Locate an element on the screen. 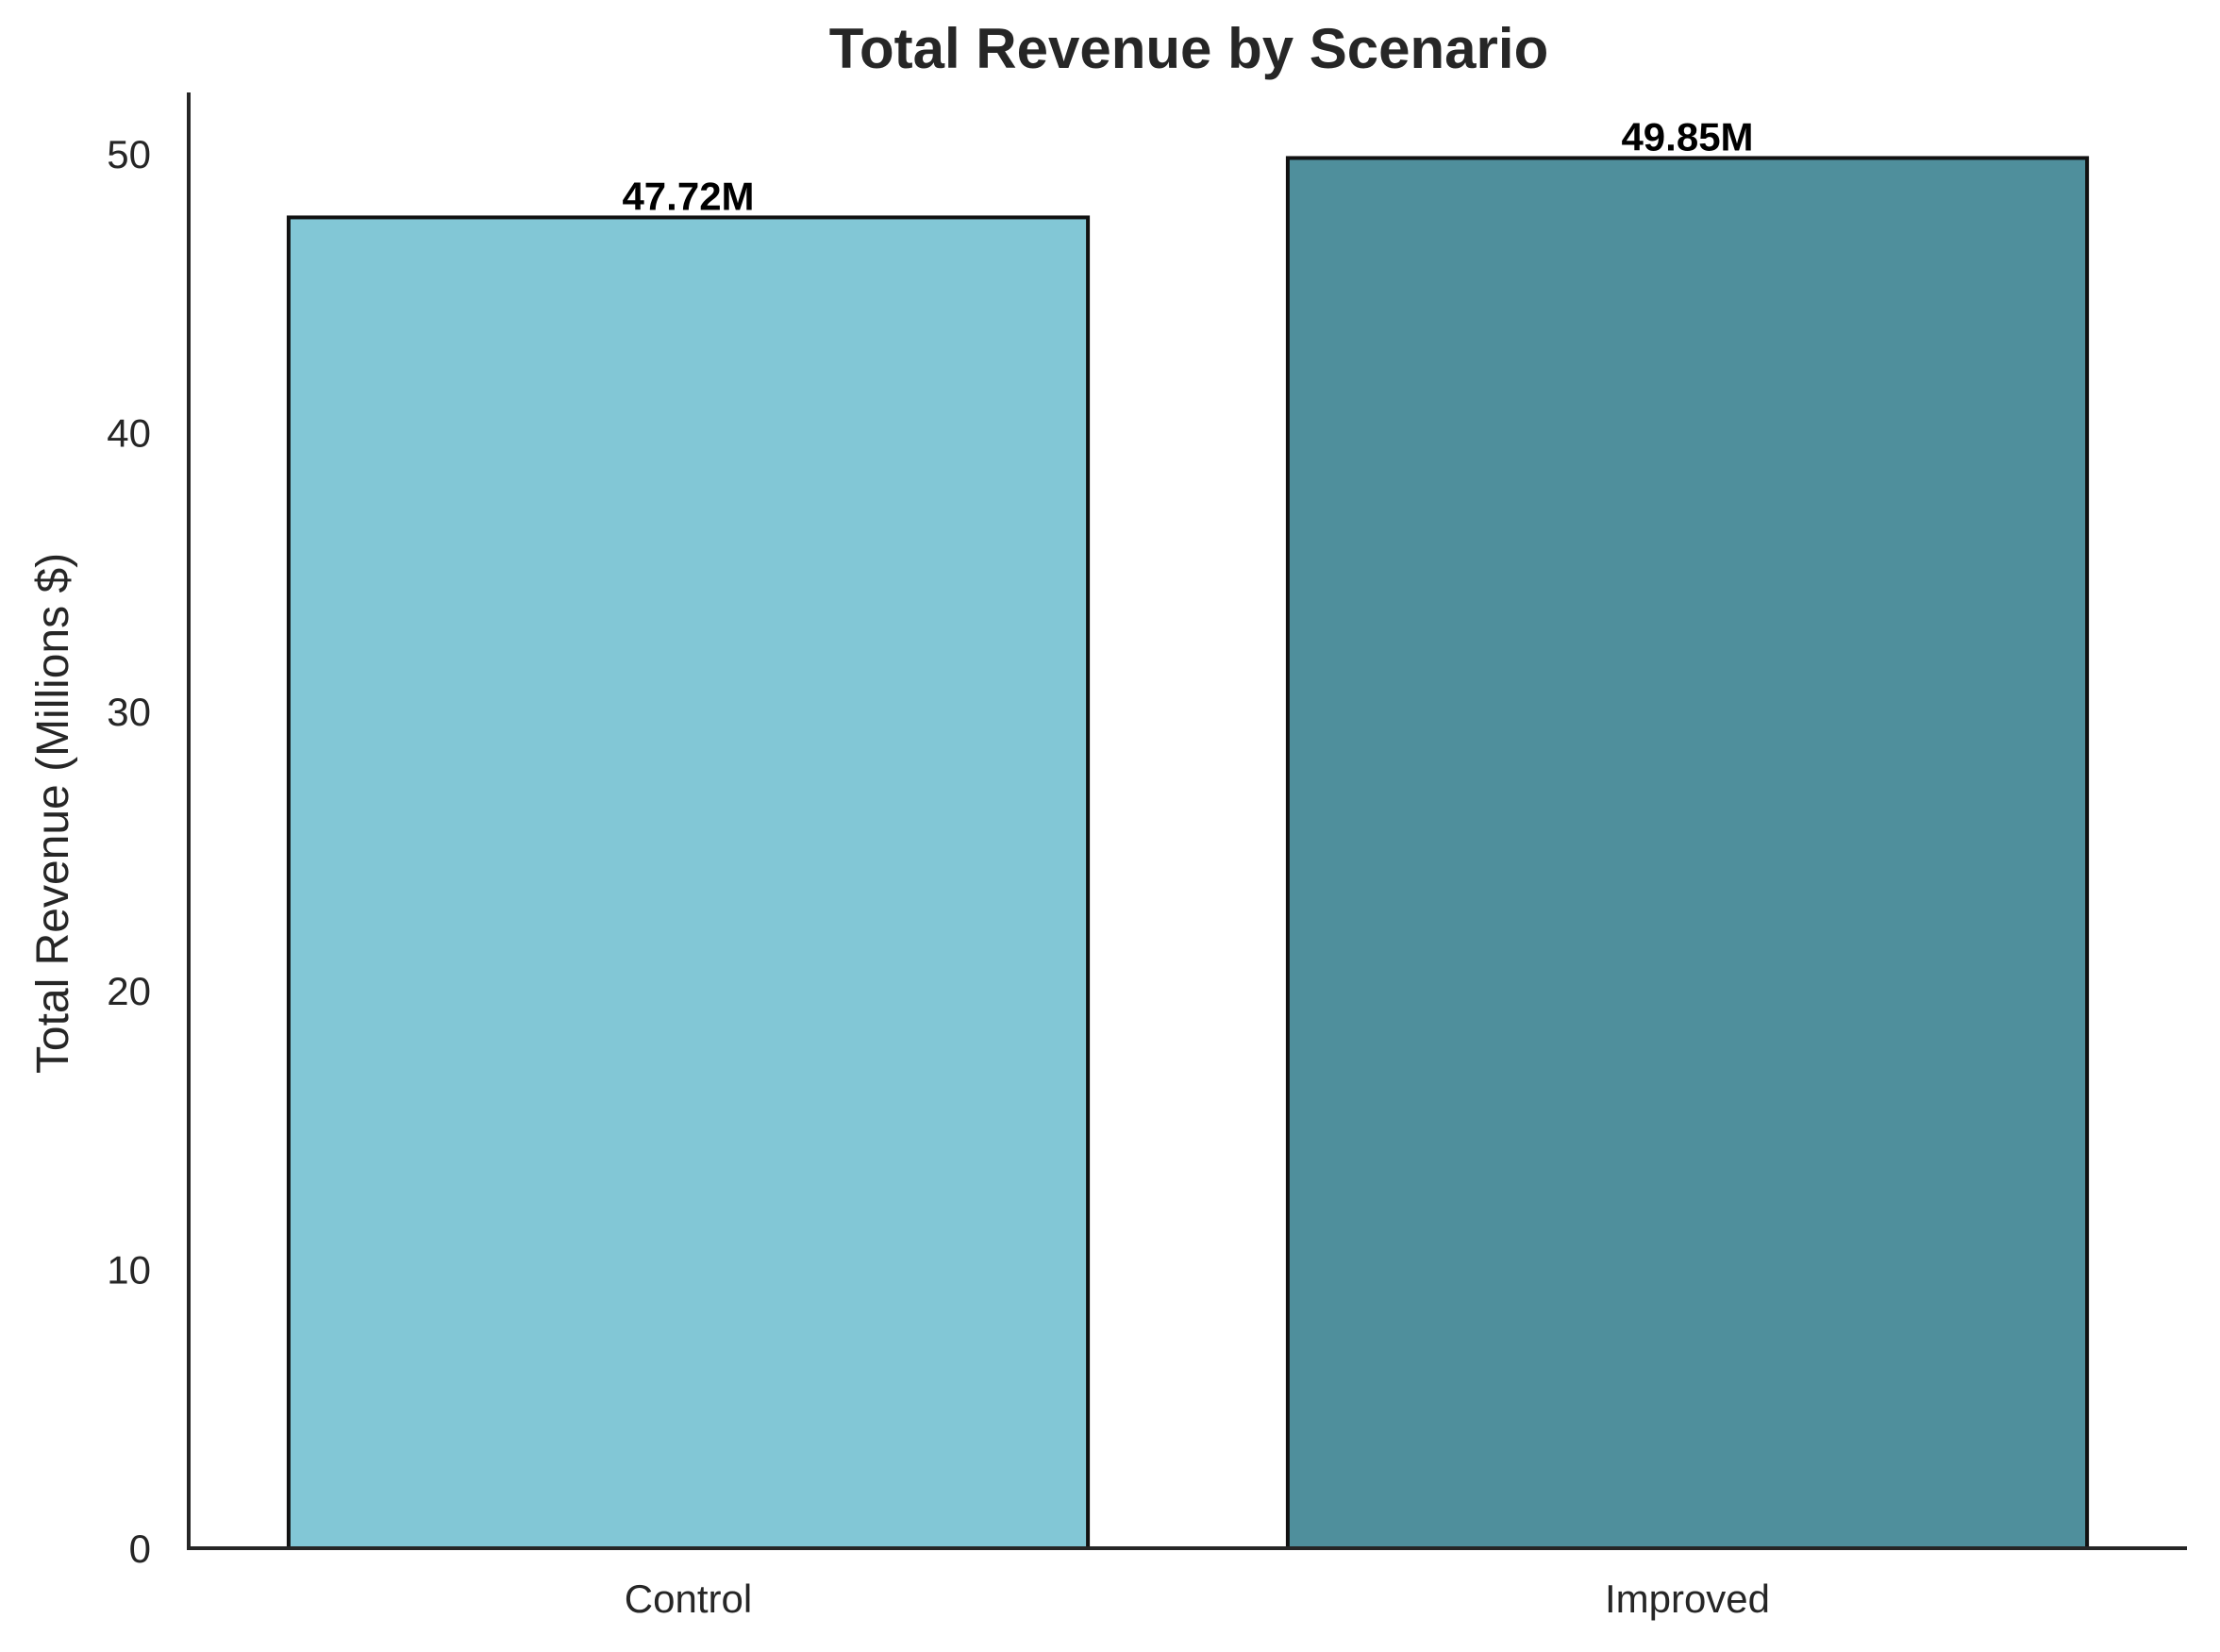 This screenshot has width=2220, height=1652. x-ticks-group: Control Improved is located at coordinates (1197, 1599).